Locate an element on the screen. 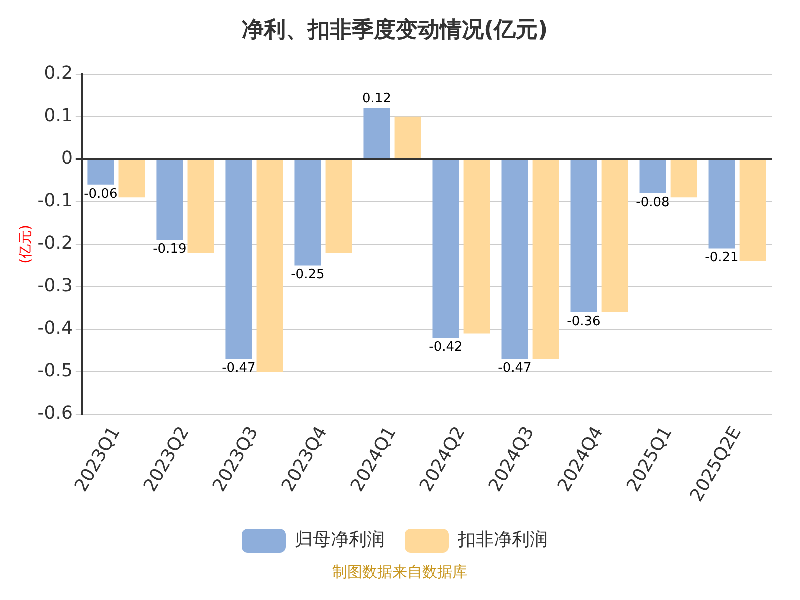 This screenshot has width=800, height=600. y-tick-label: -0.3 is located at coordinates (55, 286).